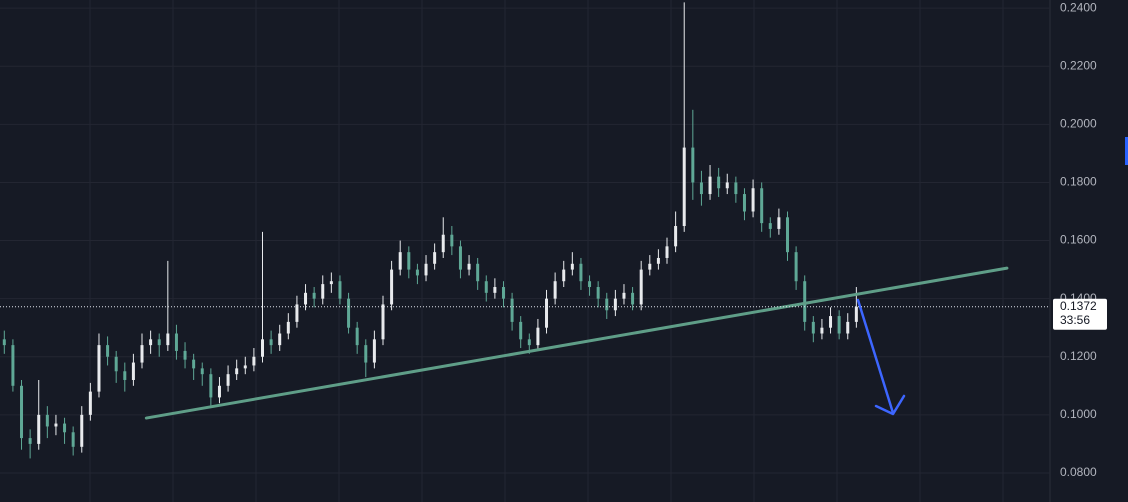 This screenshot has width=1128, height=502. I want to click on last-price-box, so click(1080, 314).